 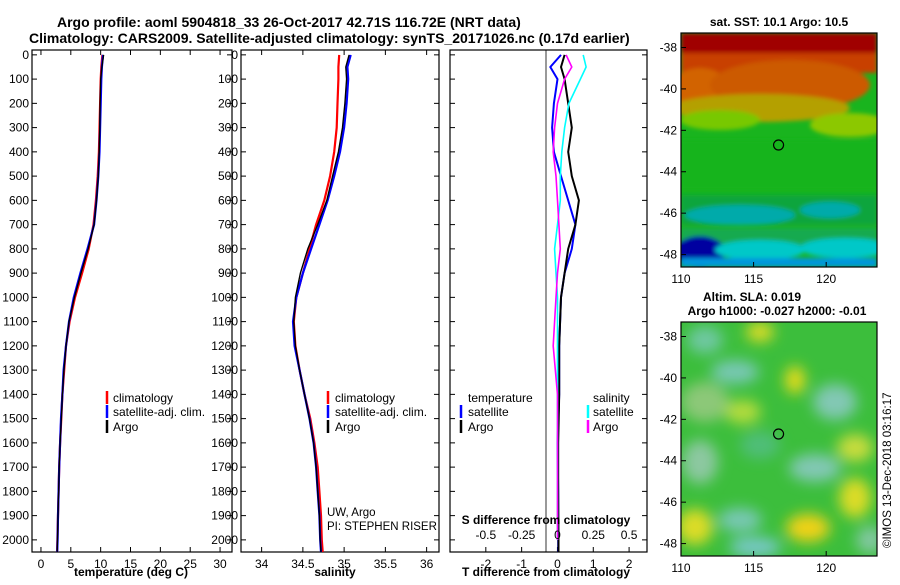 I want to click on difference-lines, so click(x=568, y=303).